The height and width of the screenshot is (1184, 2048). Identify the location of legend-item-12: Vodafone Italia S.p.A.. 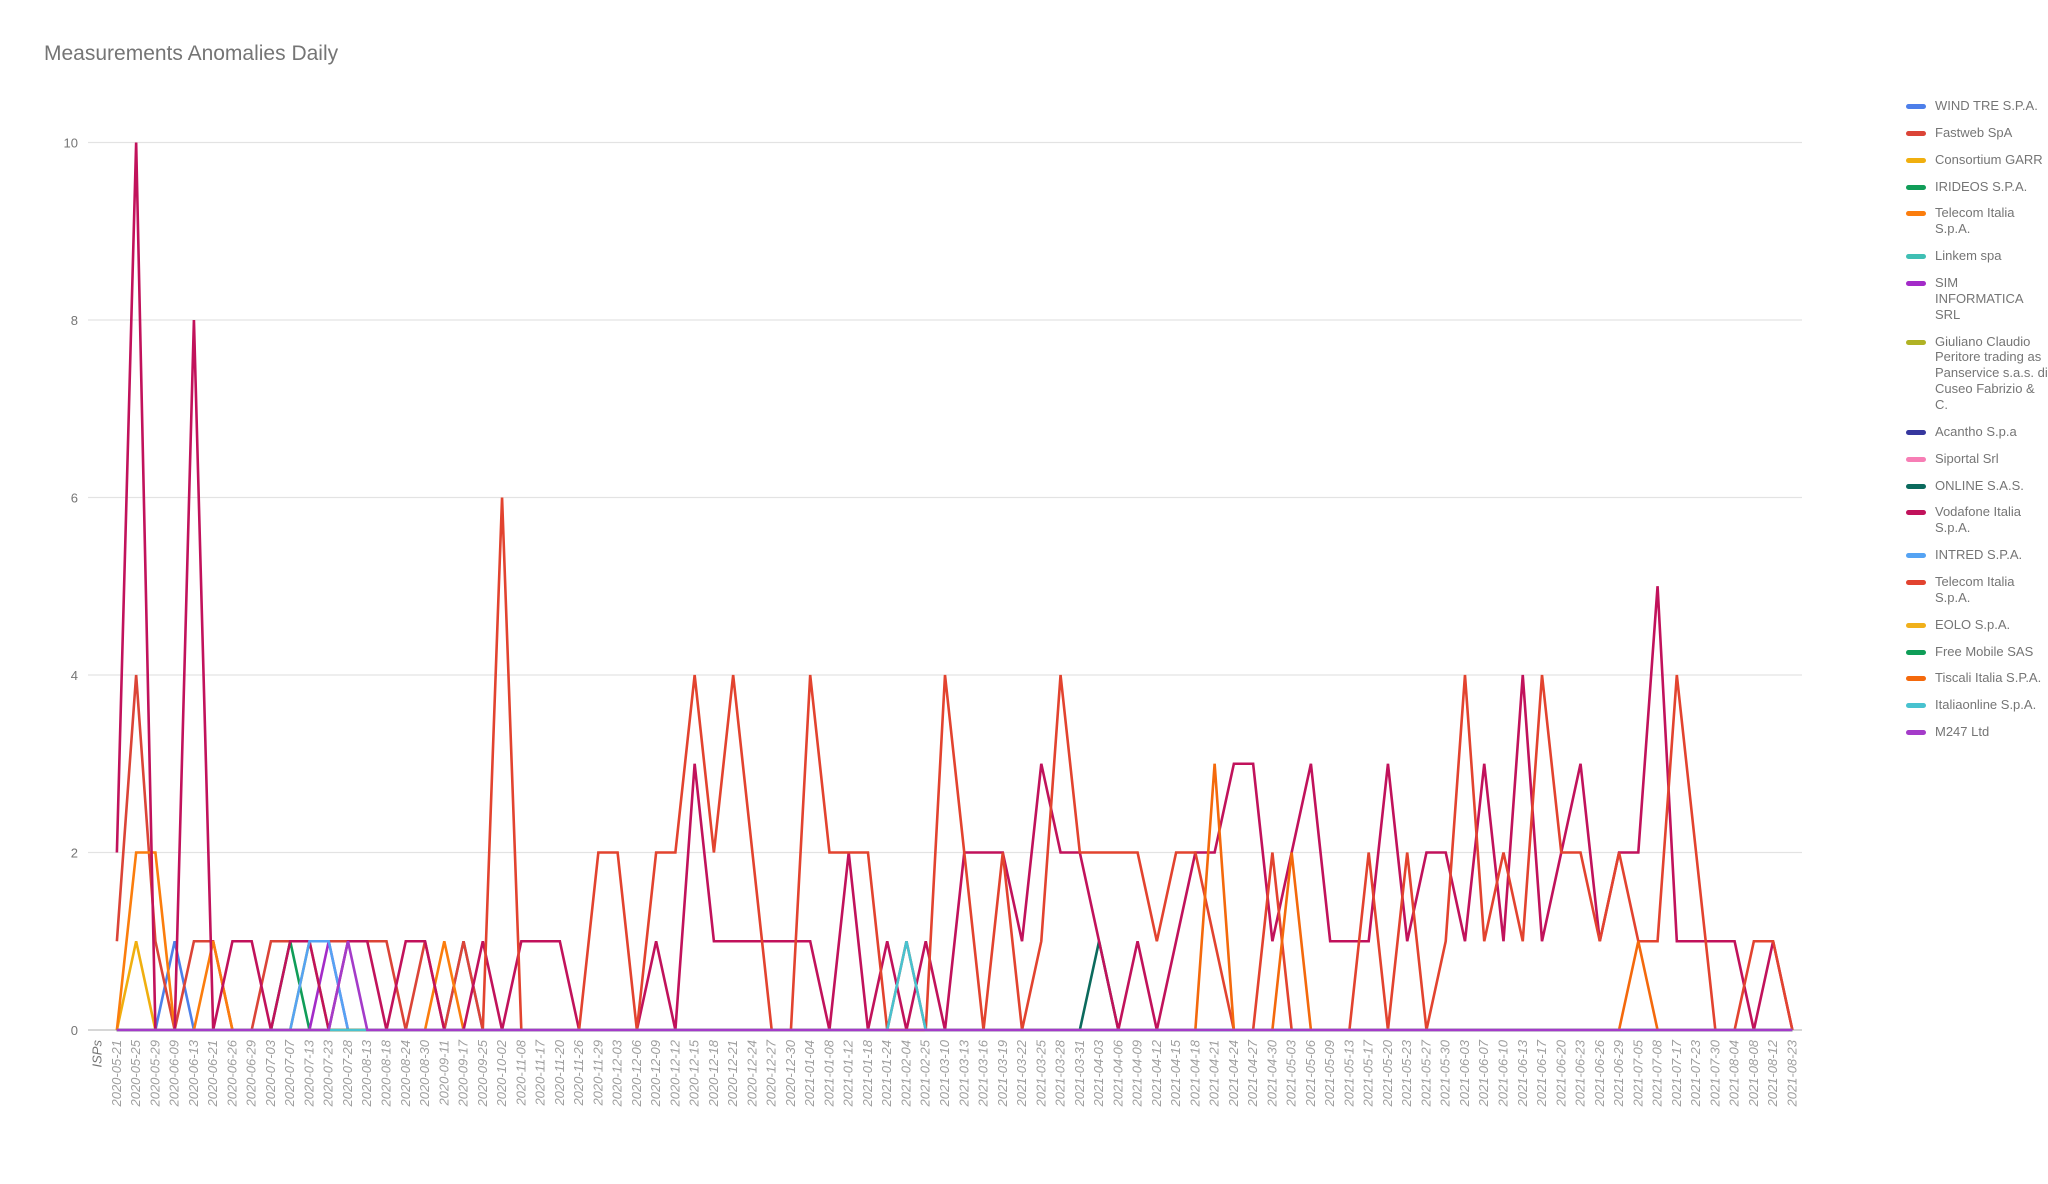
(1977, 520).